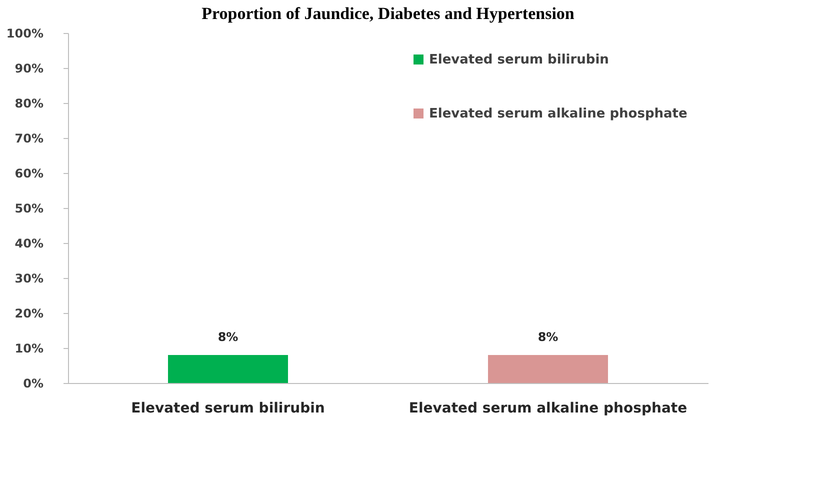 Image resolution: width=815 pixels, height=486 pixels. I want to click on legend-label: Elevated serum bilirubin, so click(519, 60).